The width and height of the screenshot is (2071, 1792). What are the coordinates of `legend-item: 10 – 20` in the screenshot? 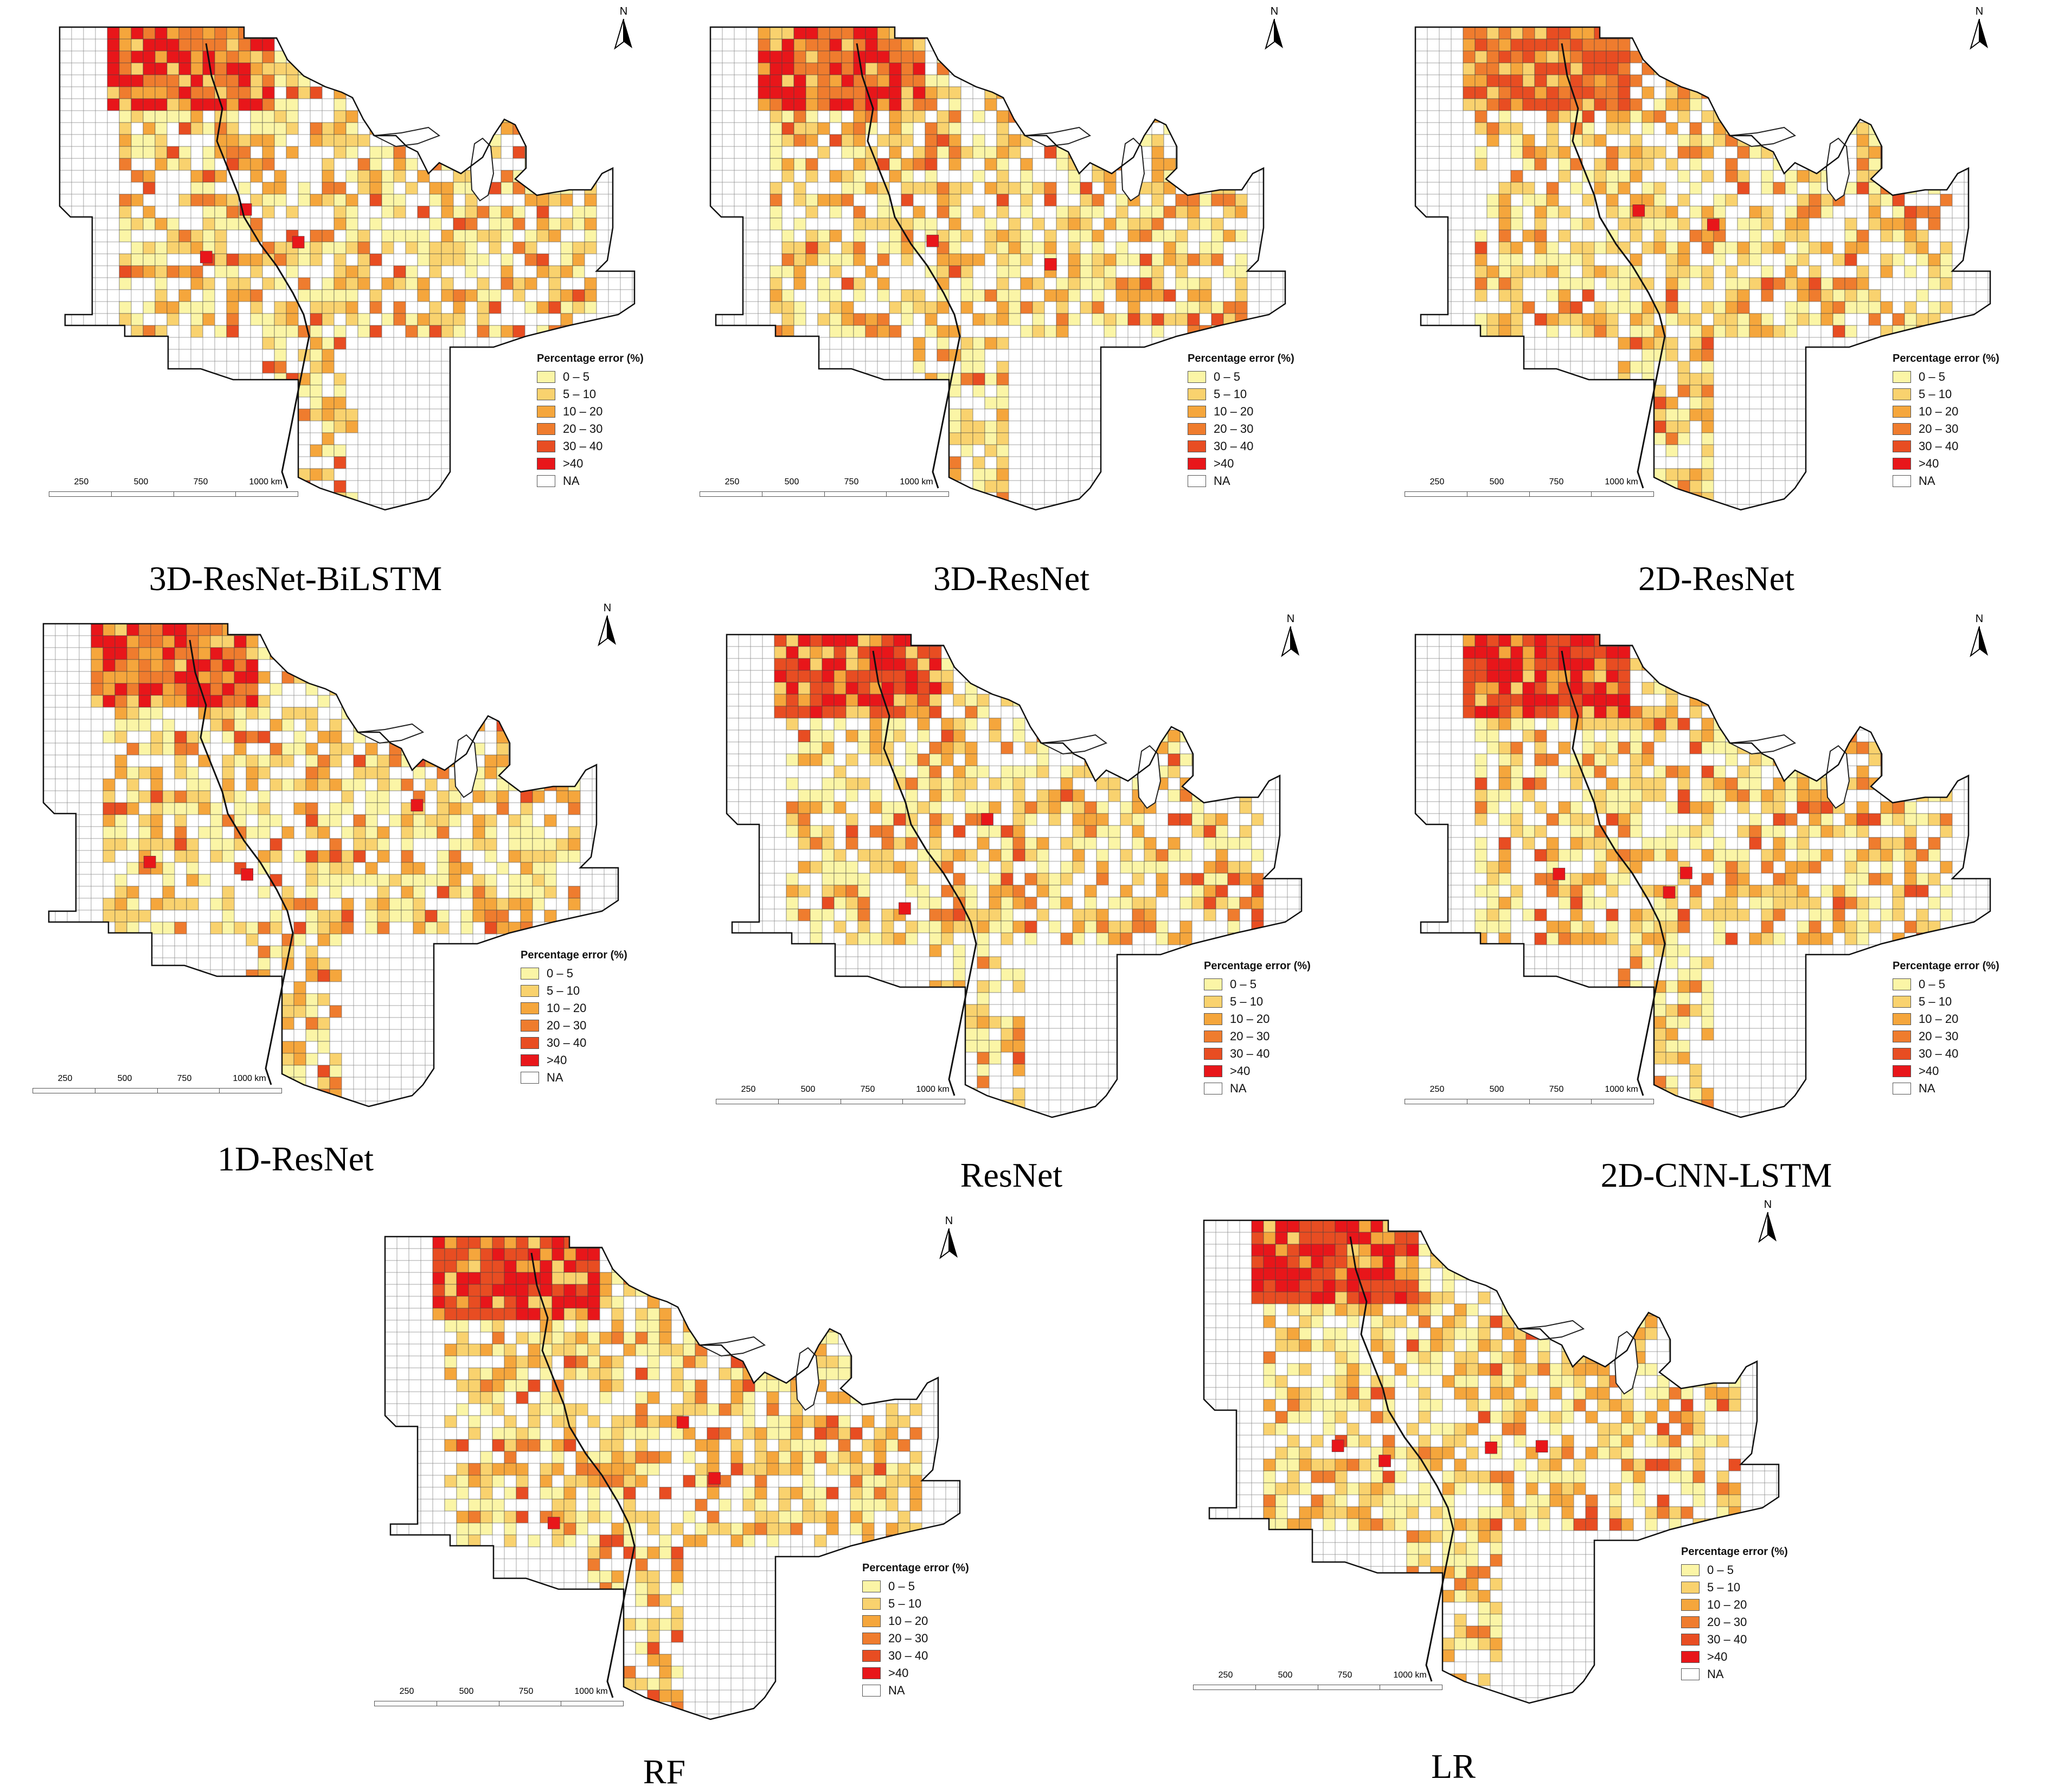 It's located at (574, 1008).